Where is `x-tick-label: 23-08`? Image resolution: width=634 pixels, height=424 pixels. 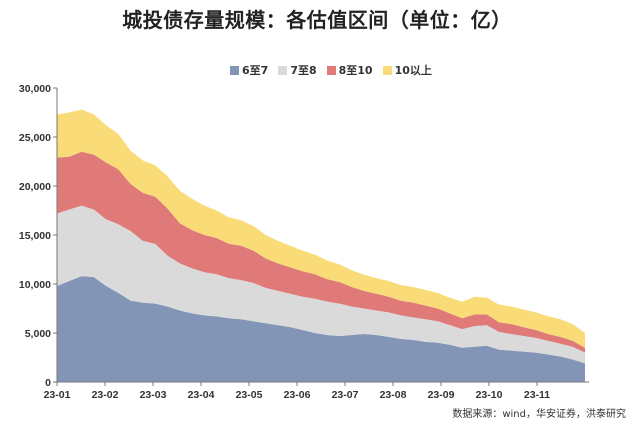 x-tick-label: 23-08 is located at coordinates (393, 395).